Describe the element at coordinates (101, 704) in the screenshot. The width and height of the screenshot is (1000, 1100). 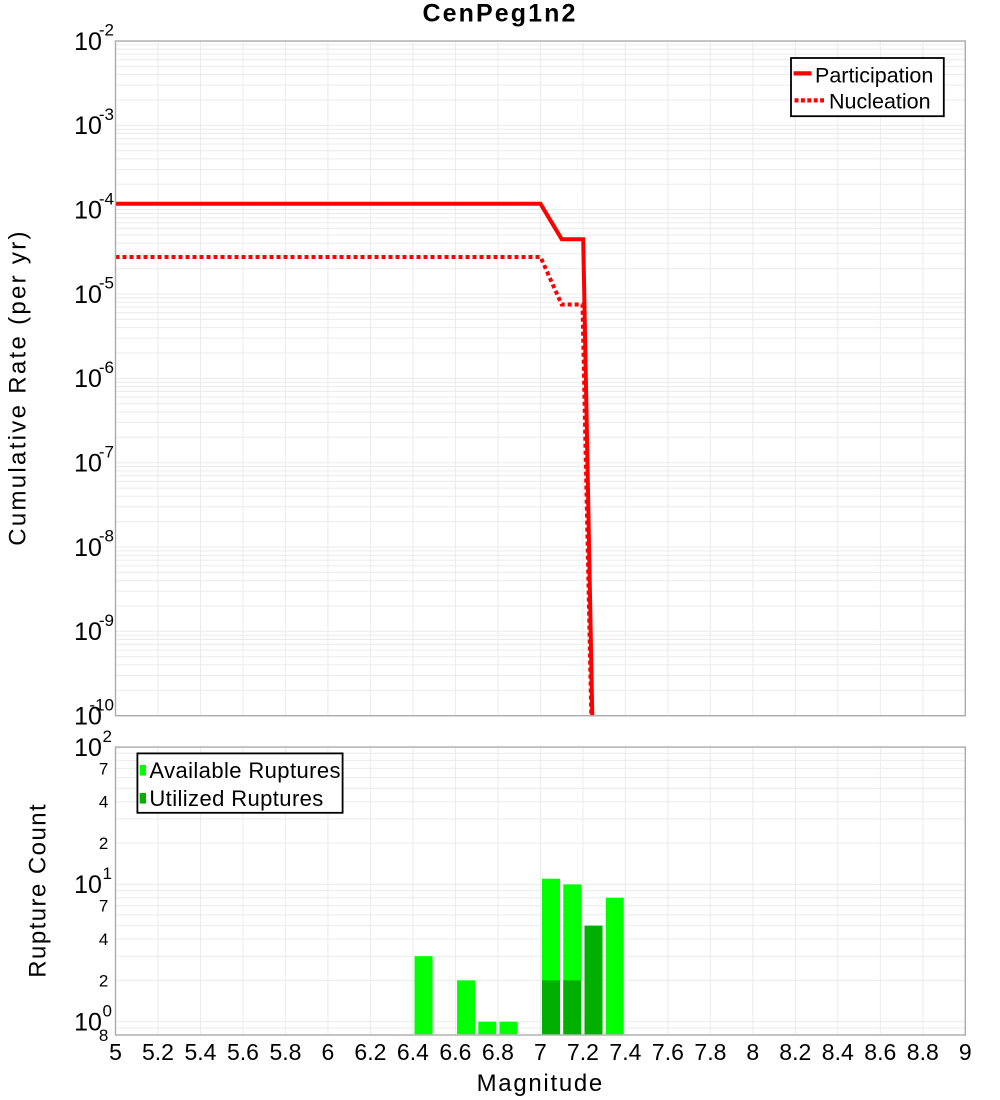
I see `svg-text: -10` at that location.